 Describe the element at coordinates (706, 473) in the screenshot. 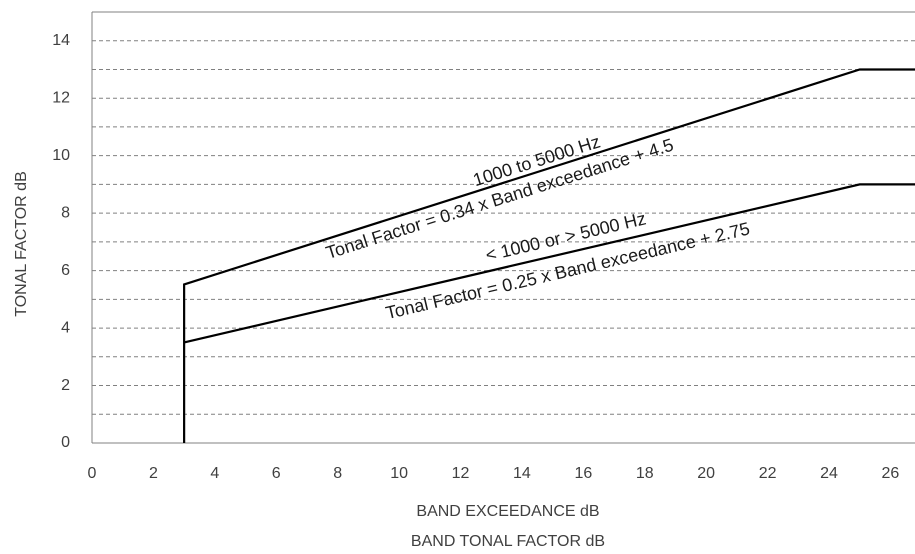

I see `x-tick-label: 20` at that location.